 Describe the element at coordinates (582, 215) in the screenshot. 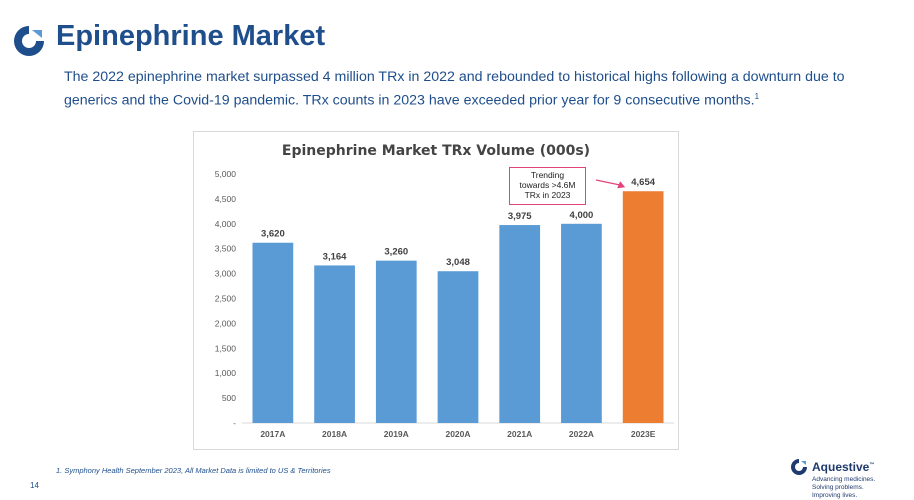

I see `data-label-2022A: 4,000` at that location.